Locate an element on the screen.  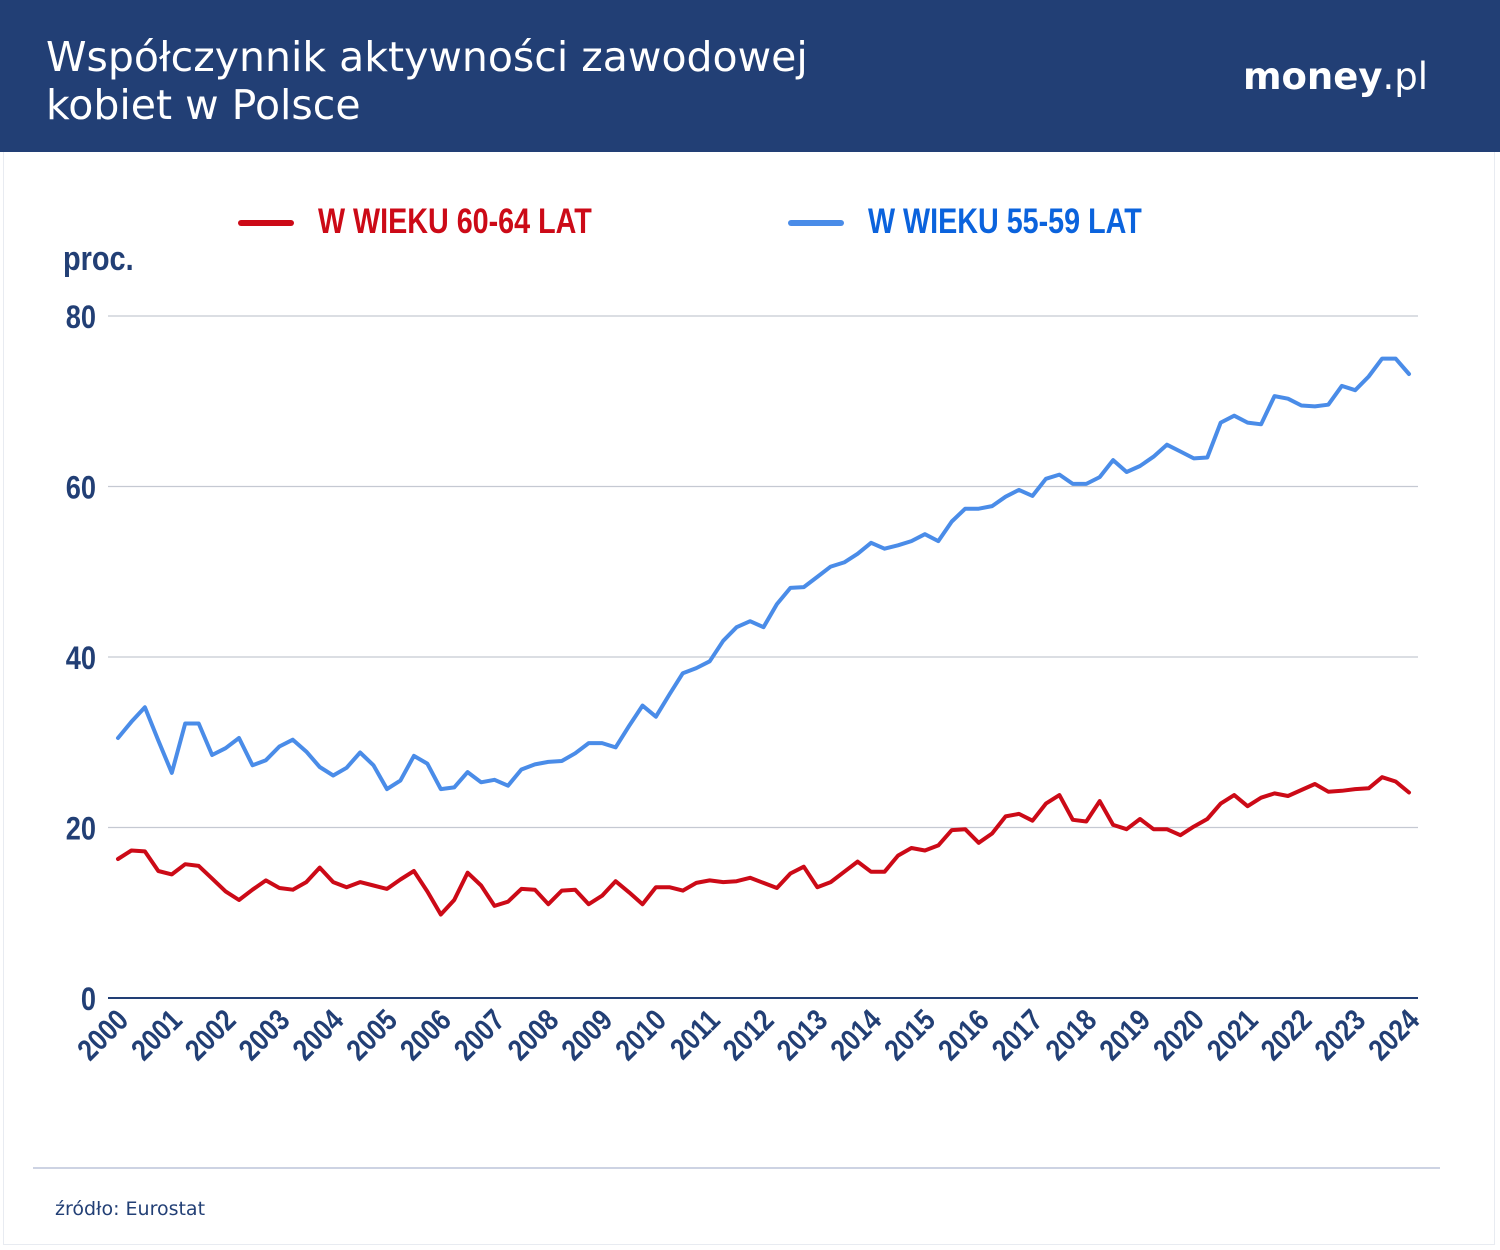
logo-brand: money is located at coordinates (1312, 76).